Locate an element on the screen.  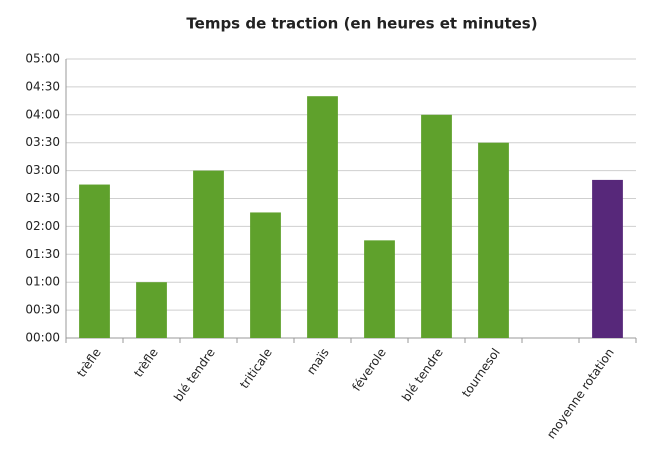
y-tick-label: 05:00 is located at coordinates (42, 59).